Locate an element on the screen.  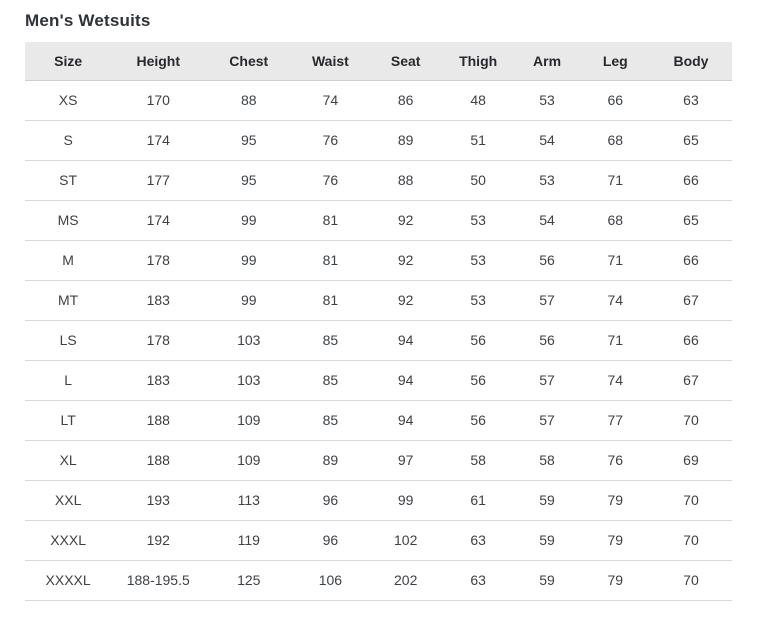
measurement-cell: 109 is located at coordinates (249, 420).